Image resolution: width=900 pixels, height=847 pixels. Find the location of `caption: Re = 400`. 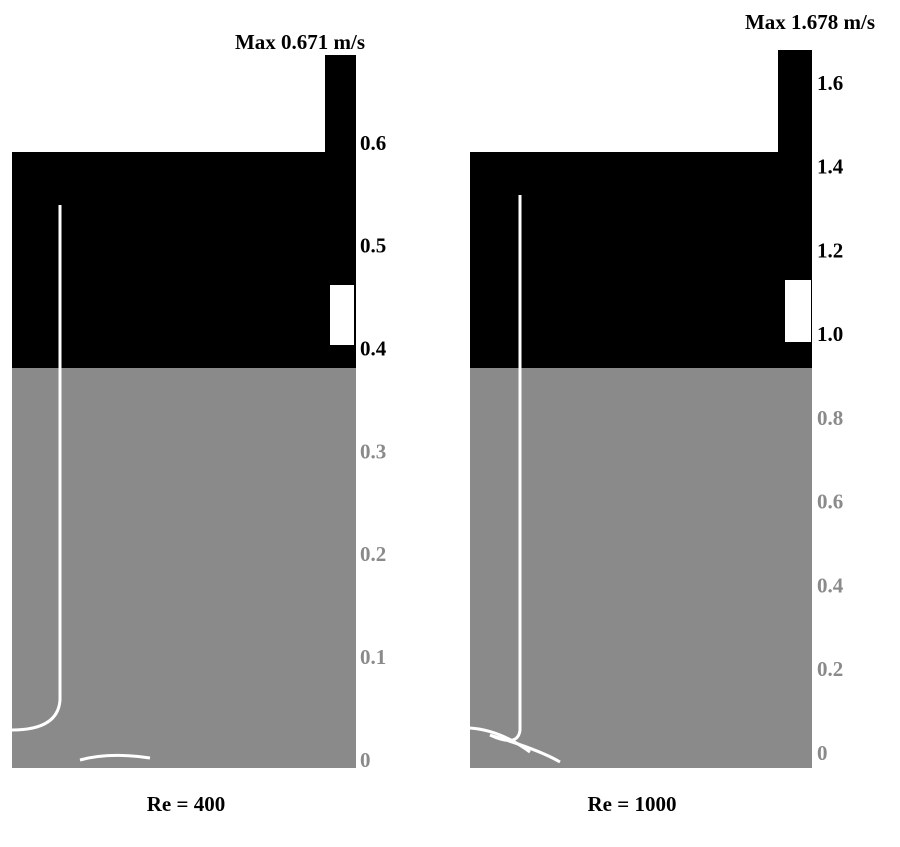

caption: Re = 400 is located at coordinates (186, 804).